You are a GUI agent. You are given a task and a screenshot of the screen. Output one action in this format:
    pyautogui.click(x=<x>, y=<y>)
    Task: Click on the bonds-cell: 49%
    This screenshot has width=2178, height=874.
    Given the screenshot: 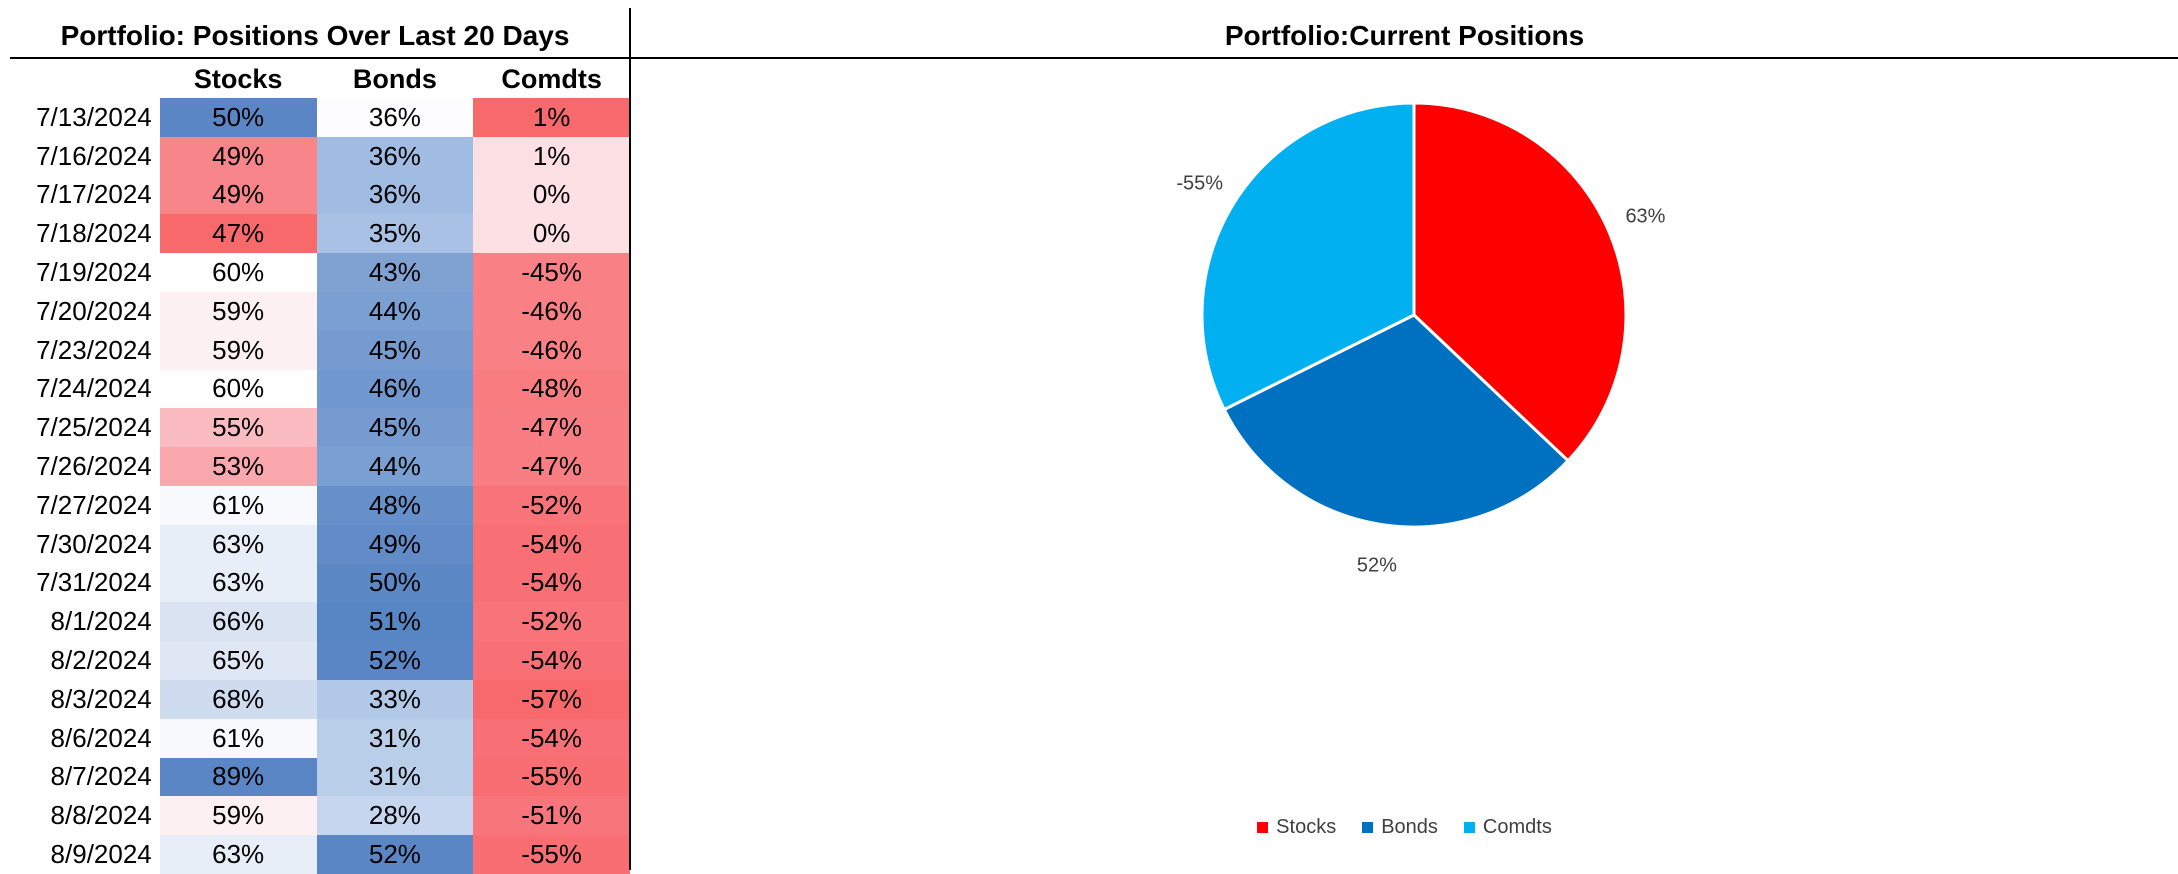 What is the action you would take?
    pyautogui.click(x=395, y=544)
    